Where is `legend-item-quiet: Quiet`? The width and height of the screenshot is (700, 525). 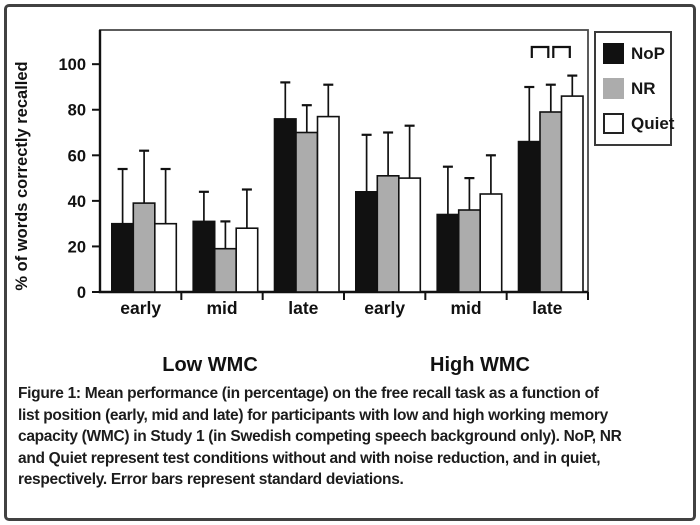
legend-item-quiet: Quiet is located at coordinates (638, 123).